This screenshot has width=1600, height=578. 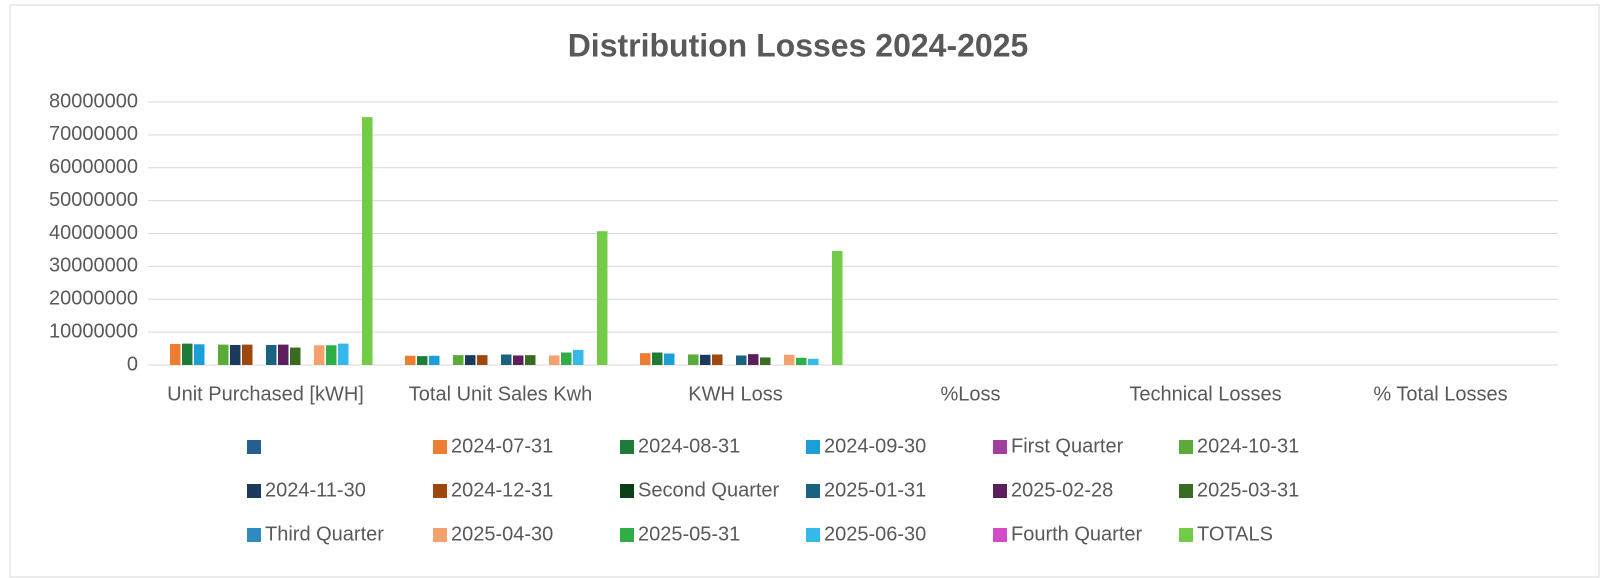 I want to click on y-tick-label: 70000000, so click(x=93, y=134).